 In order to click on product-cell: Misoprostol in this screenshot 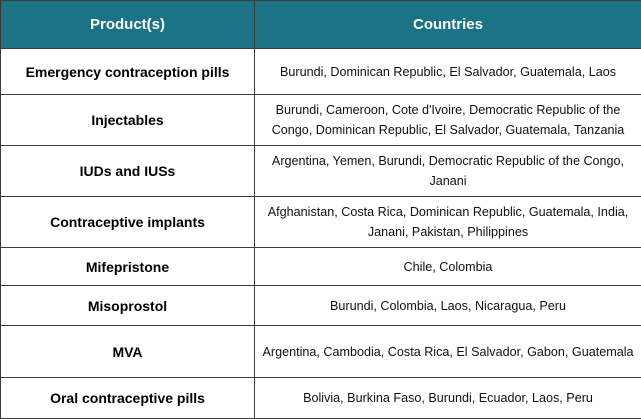, I will do `click(128, 306)`.